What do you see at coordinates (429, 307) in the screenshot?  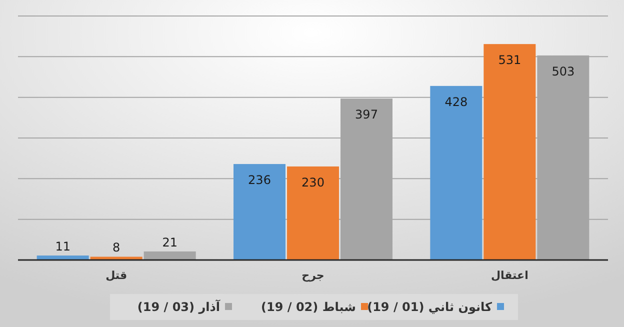 I see `legend-label: كانون ثاني (01 / 19)` at bounding box center [429, 307].